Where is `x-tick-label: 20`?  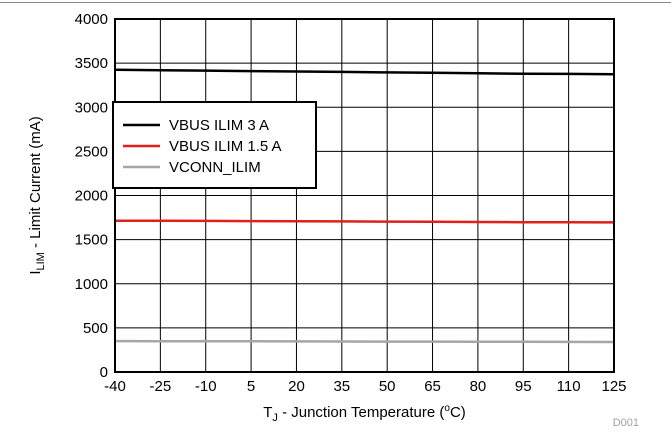
x-tick-label: 20 is located at coordinates (296, 386).